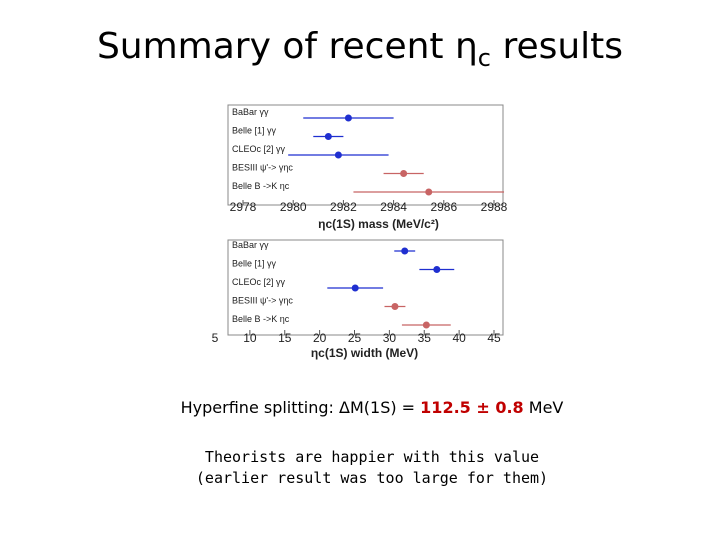 The image size is (720, 540). What do you see at coordinates (215, 338) in the screenshot?
I see `x-tick-label: 5` at bounding box center [215, 338].